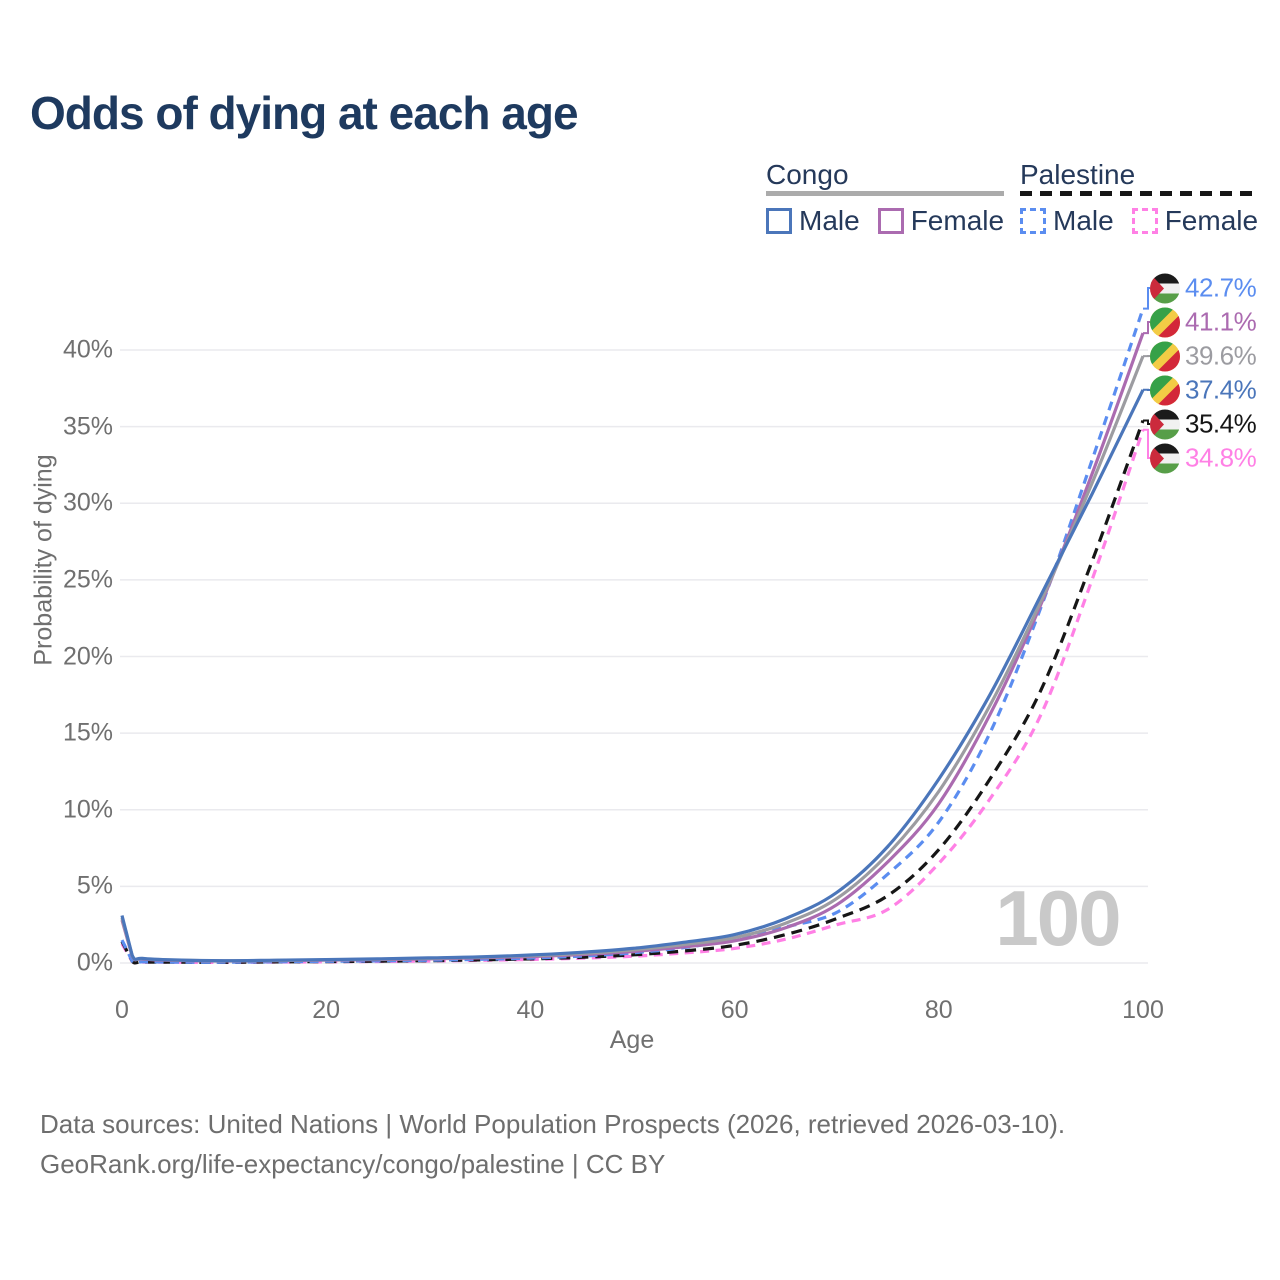 The image size is (1280, 1280). What do you see at coordinates (87, 809) in the screenshot?
I see `y-axis-tick: 10%` at bounding box center [87, 809].